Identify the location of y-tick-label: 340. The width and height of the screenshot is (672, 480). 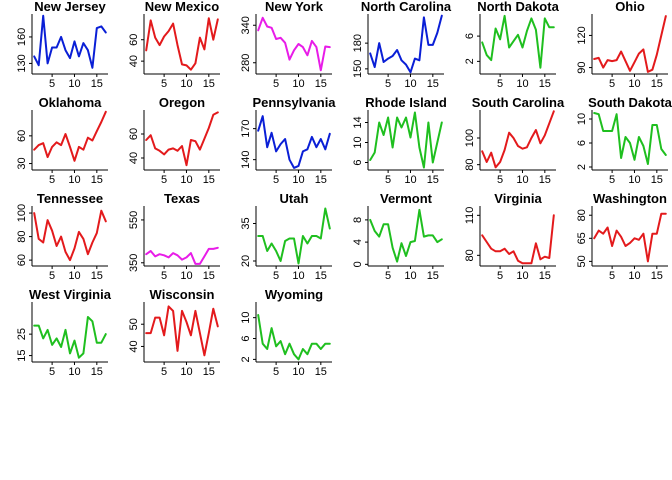
(246, 25).